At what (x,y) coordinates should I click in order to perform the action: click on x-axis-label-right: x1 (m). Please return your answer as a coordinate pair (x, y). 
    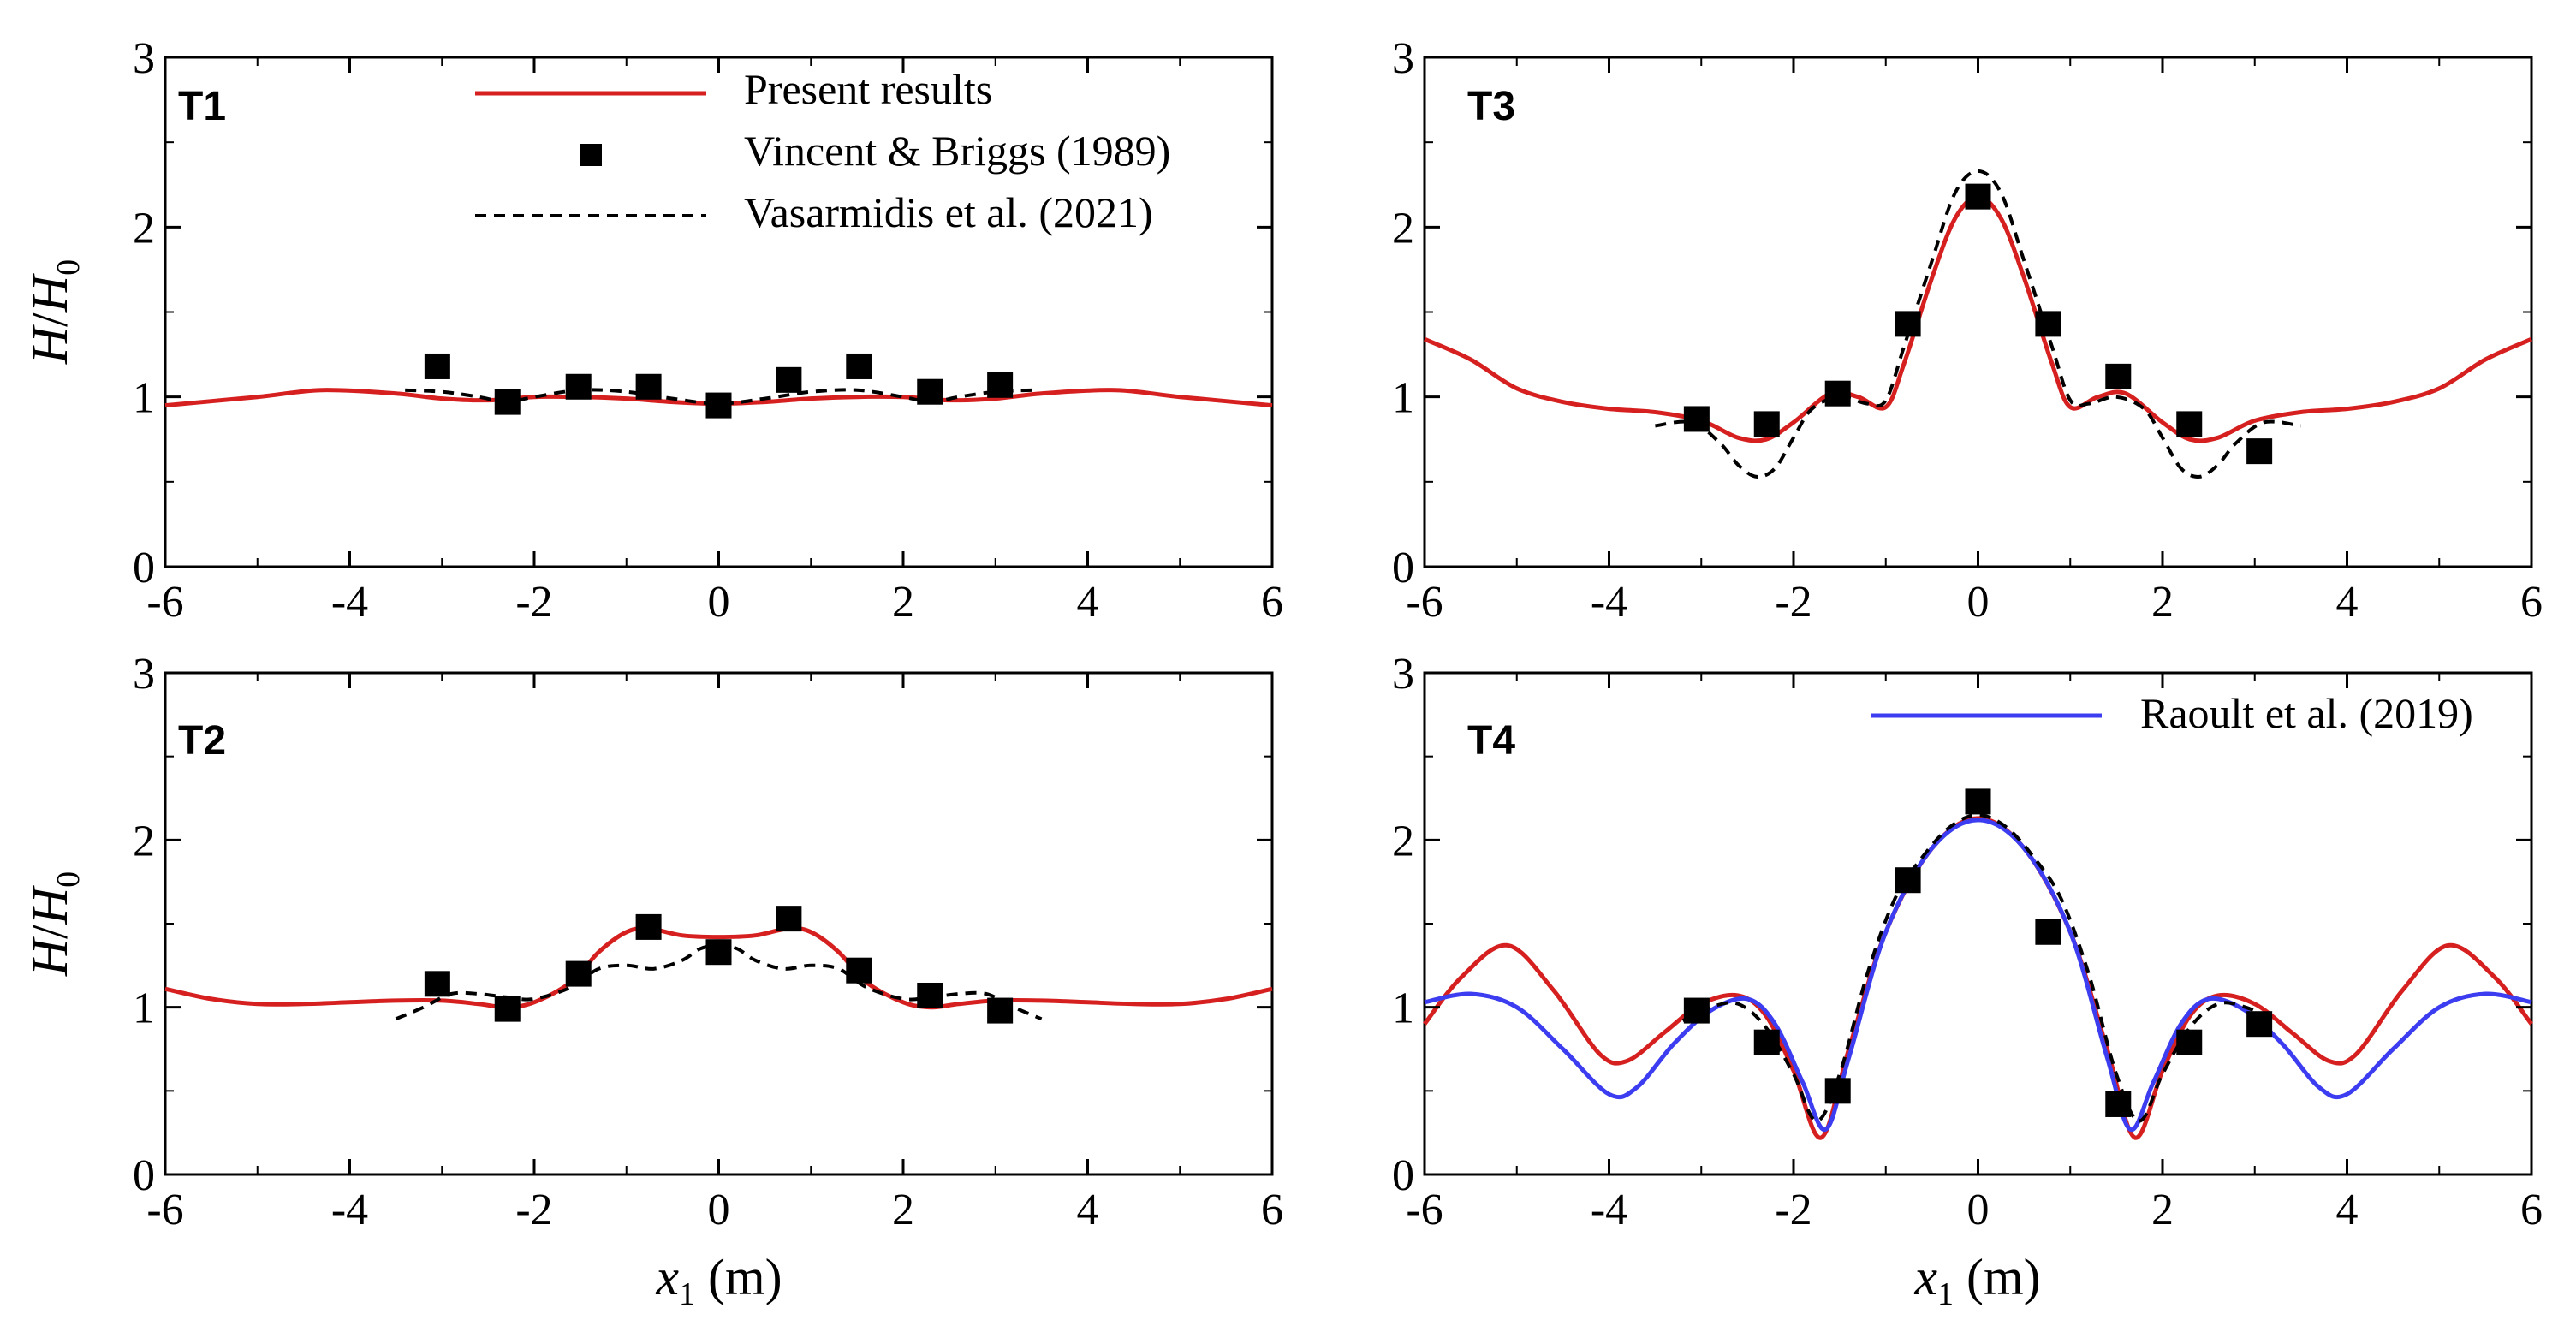
    Looking at the image, I should click on (1976, 1280).